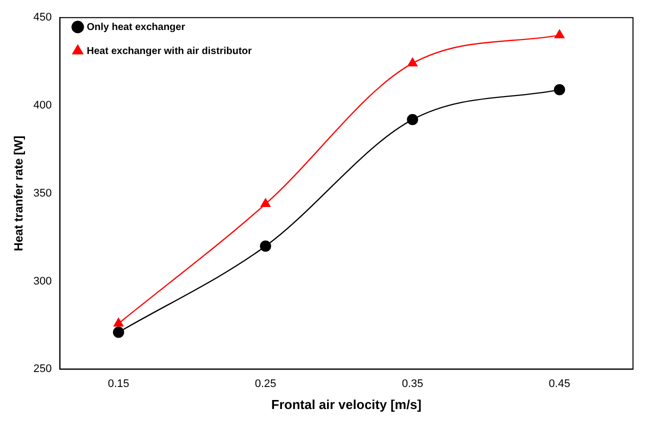  I want to click on x-tick-label: 0.35, so click(413, 384).